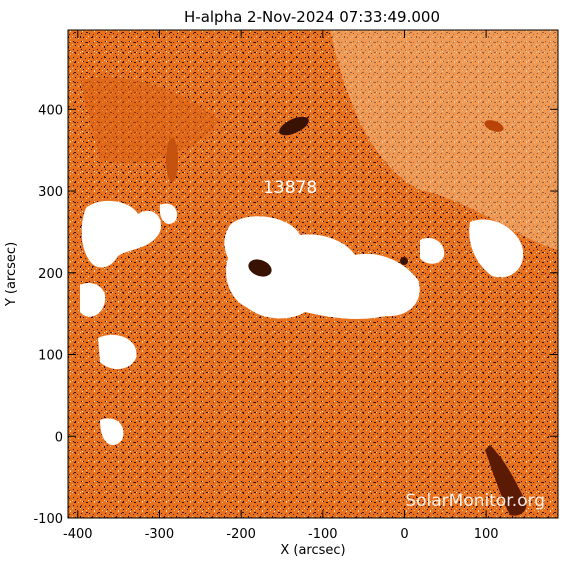  Describe the element at coordinates (11, 274) in the screenshot. I see `y-axis-label: Y (arcsec)` at that location.